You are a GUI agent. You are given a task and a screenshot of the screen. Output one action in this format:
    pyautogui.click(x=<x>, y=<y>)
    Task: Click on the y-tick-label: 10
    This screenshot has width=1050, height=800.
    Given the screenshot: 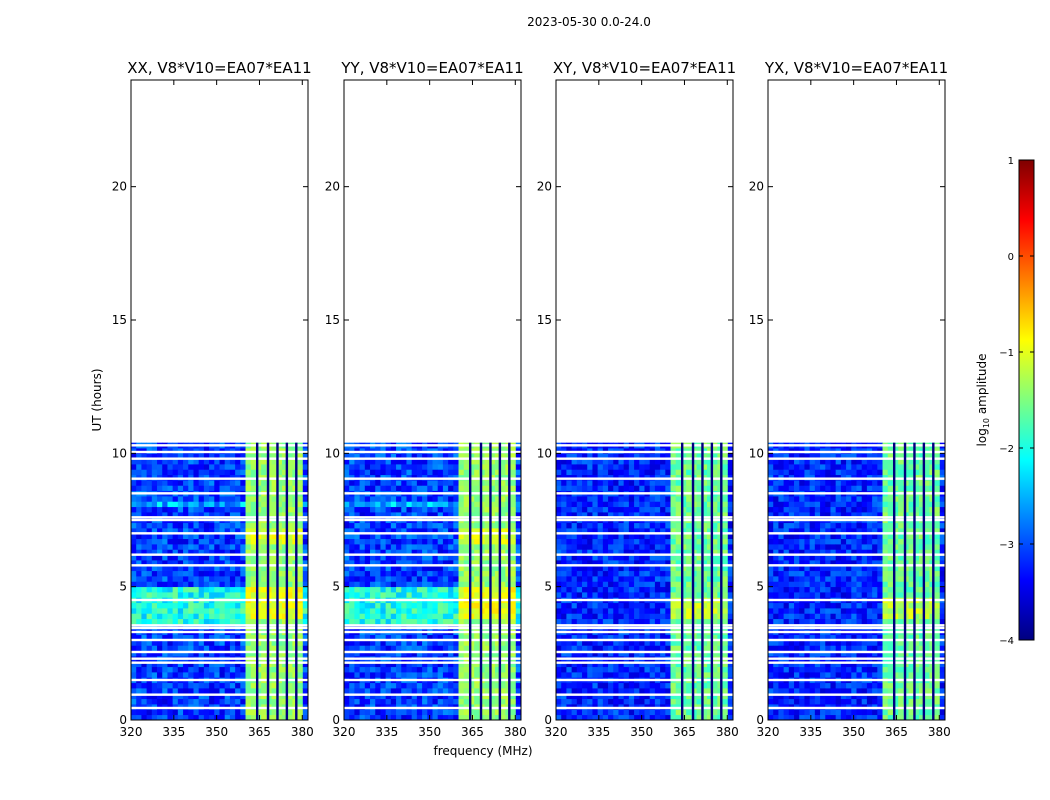 What is the action you would take?
    pyautogui.click(x=332, y=453)
    